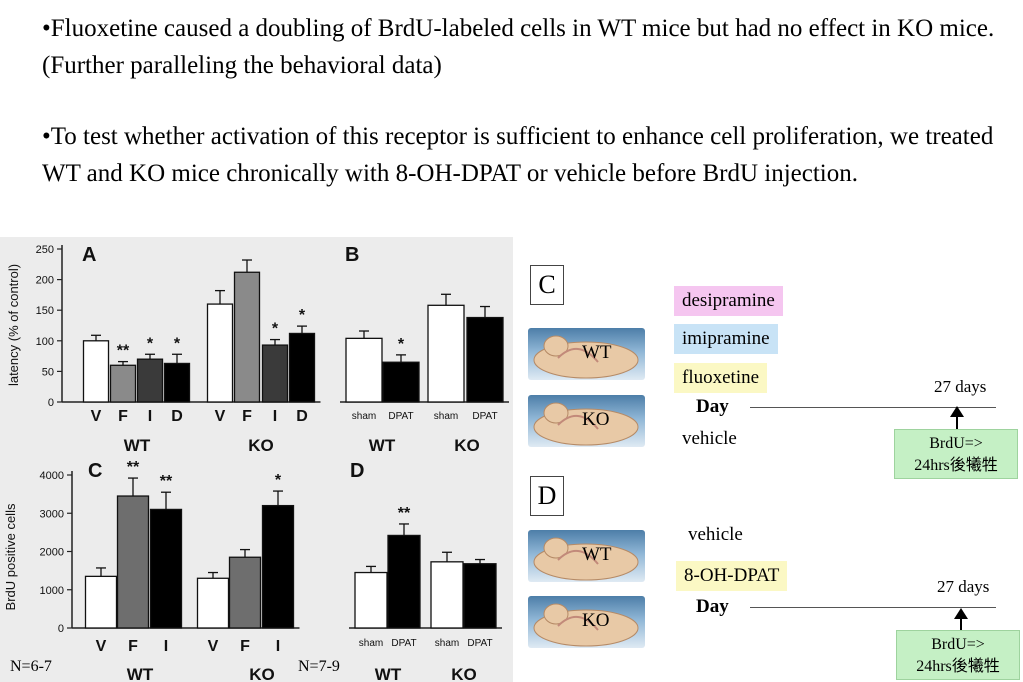 This screenshot has height=682, width=1023. What do you see at coordinates (52, 553) in the screenshot?
I see `y-tick-label: 2000` at bounding box center [52, 553].